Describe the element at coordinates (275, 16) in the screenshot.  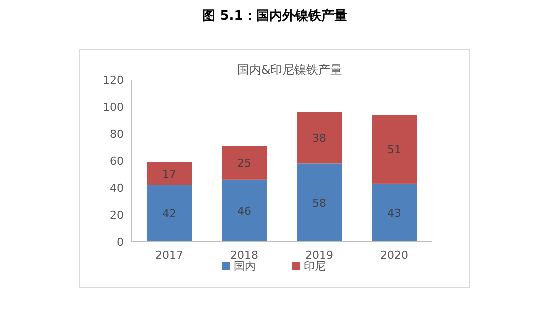
I see `chart-title: 图 5.1：国内外镍铁产量` at that location.